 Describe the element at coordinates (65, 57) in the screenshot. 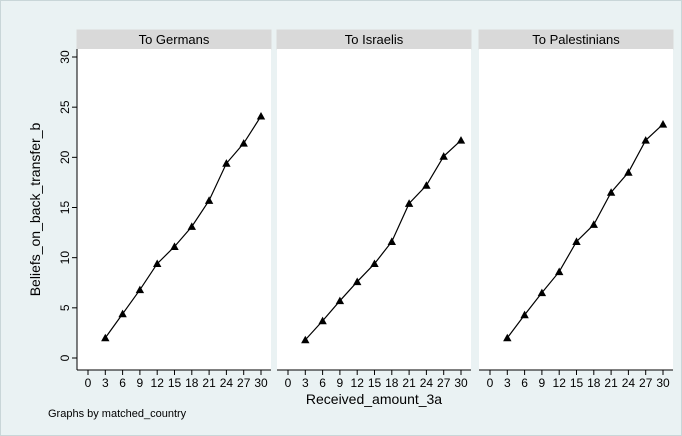

I see `y-tick-label-6: 30` at that location.